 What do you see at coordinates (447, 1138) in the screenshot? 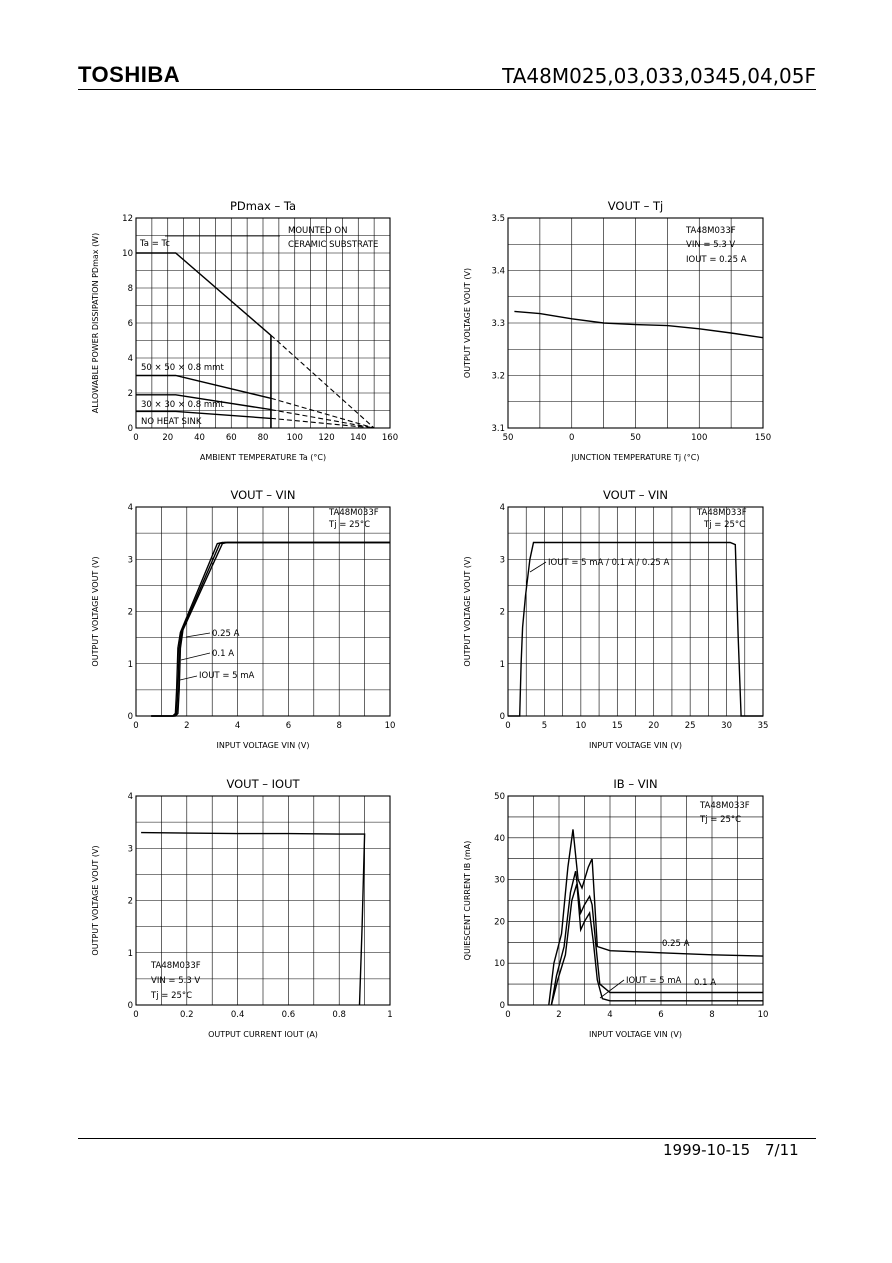
I see `footer-rule` at bounding box center [447, 1138].